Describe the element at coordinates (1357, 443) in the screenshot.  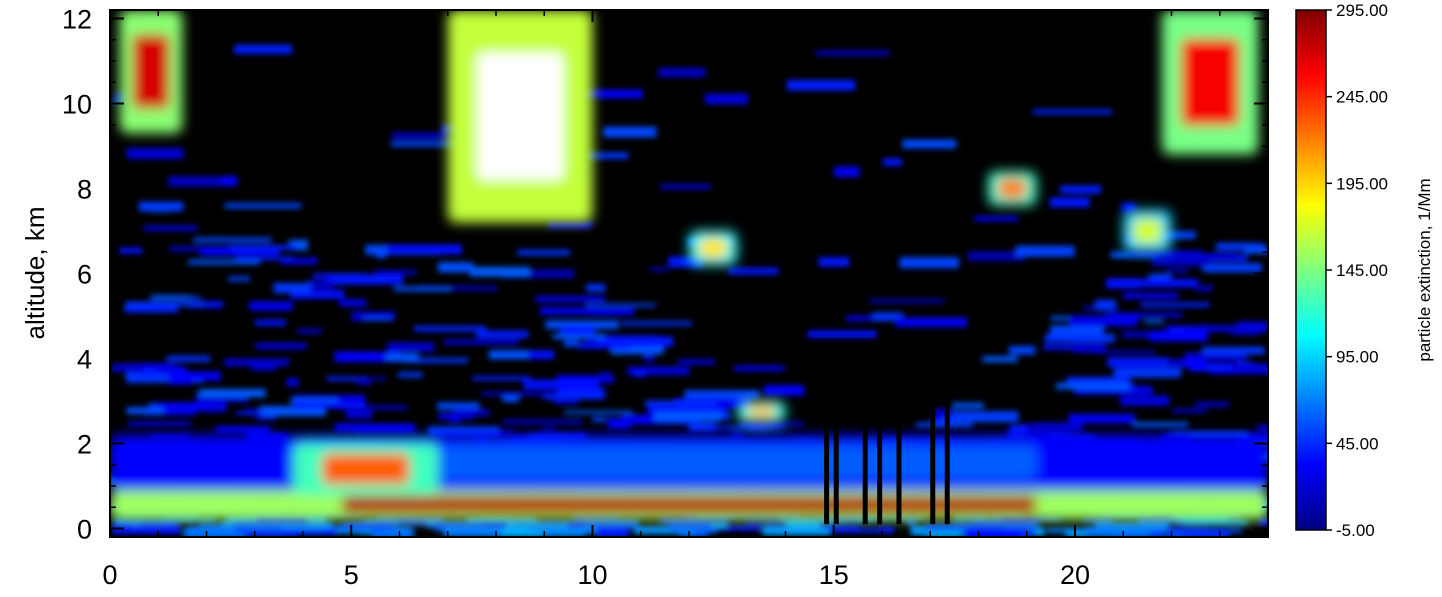
I see `colorbar-tick-label: 45.00` at that location.